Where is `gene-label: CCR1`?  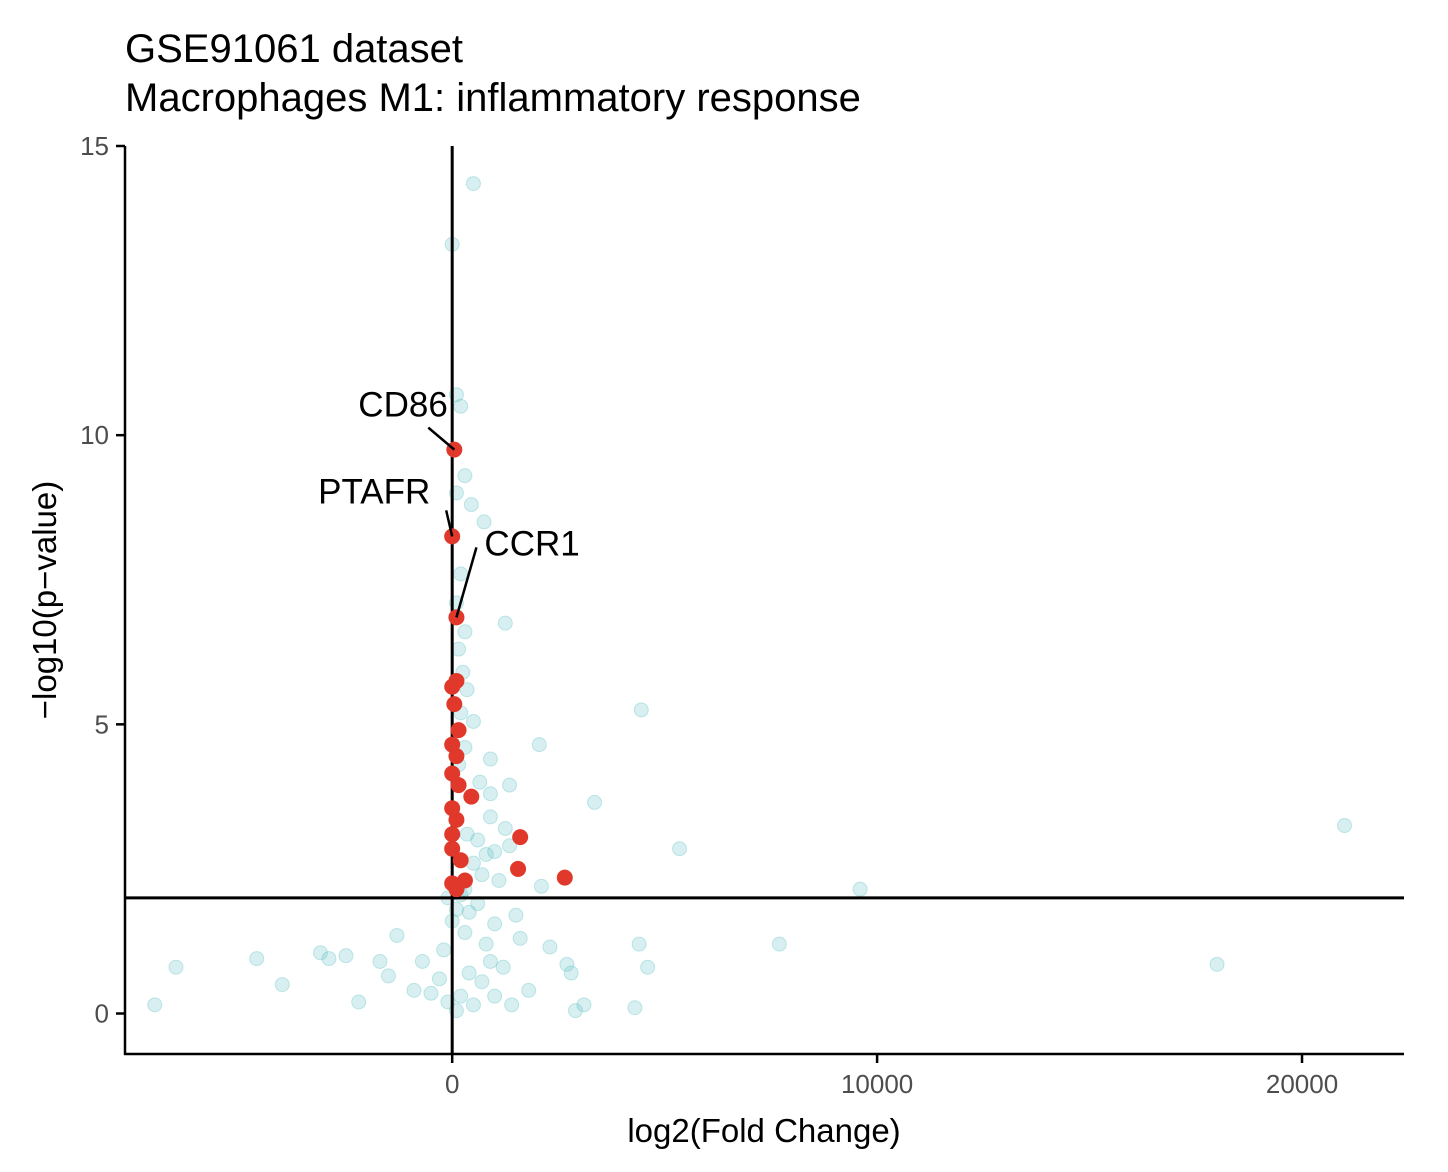
gene-label: CCR1 is located at coordinates (531, 543).